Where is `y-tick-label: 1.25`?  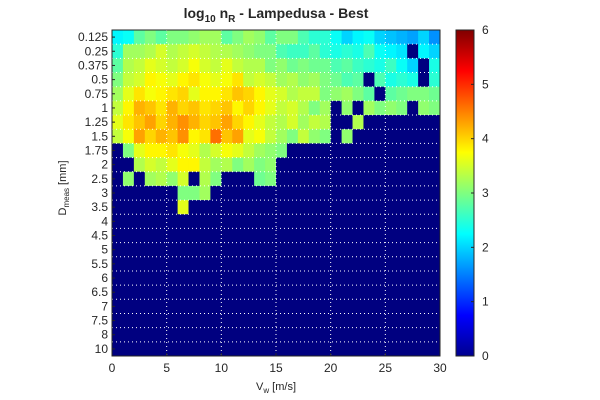
y-tick-label: 1.25 is located at coordinates (97, 122).